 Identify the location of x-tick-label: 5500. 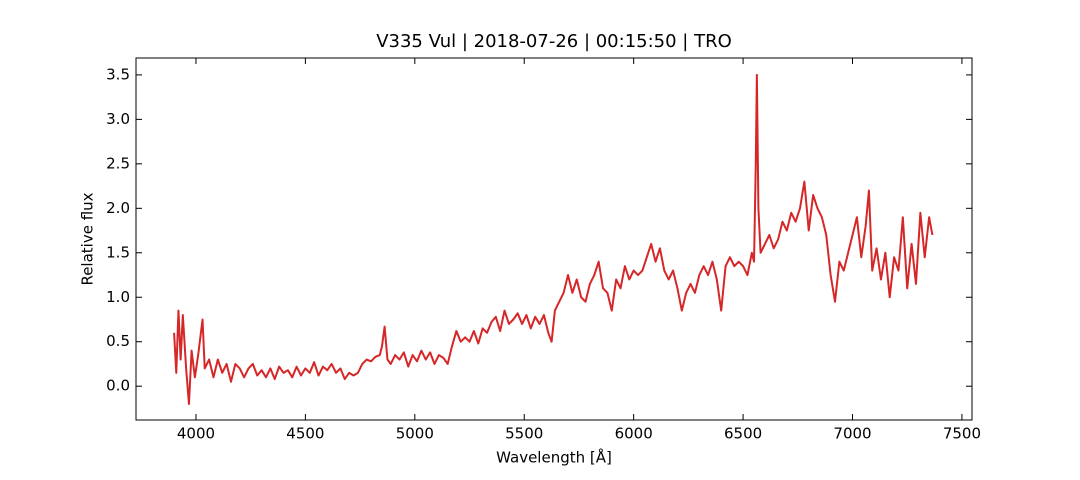
(524, 434).